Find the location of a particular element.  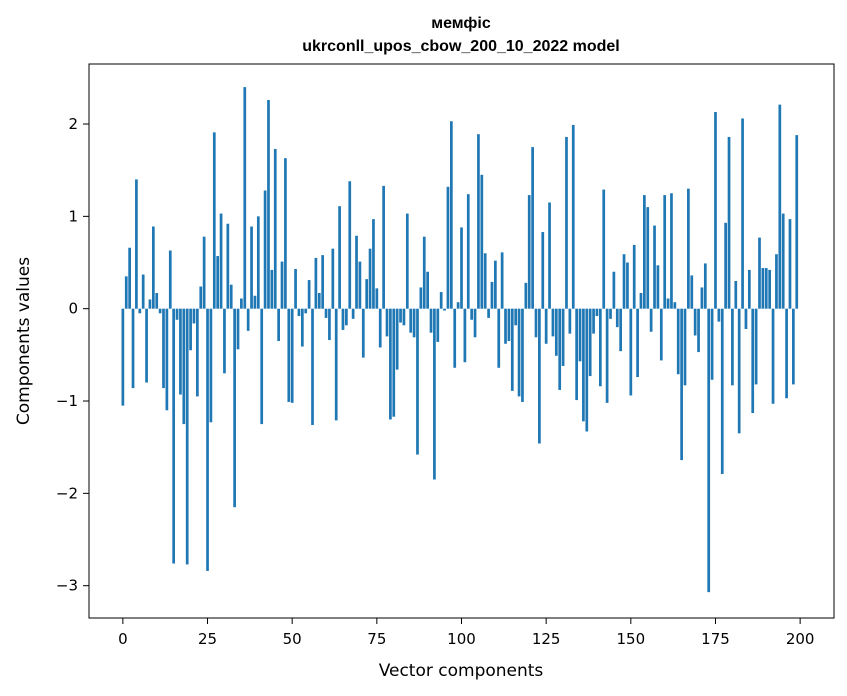

y-tick-label: −3 is located at coordinates (67, 586).